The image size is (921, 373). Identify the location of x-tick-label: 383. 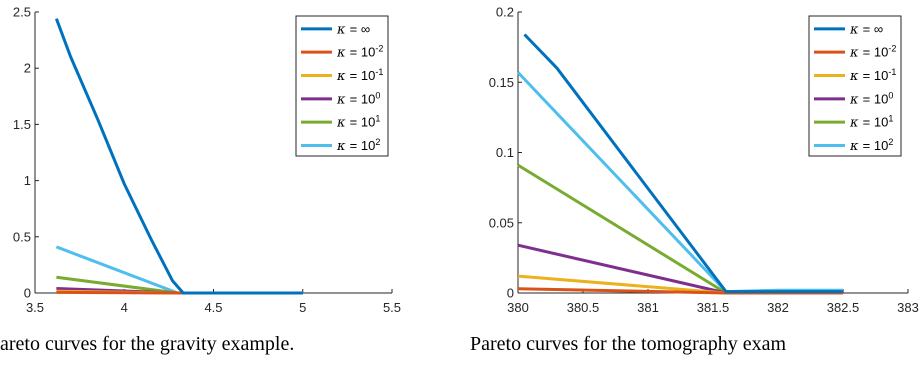
(908, 307).